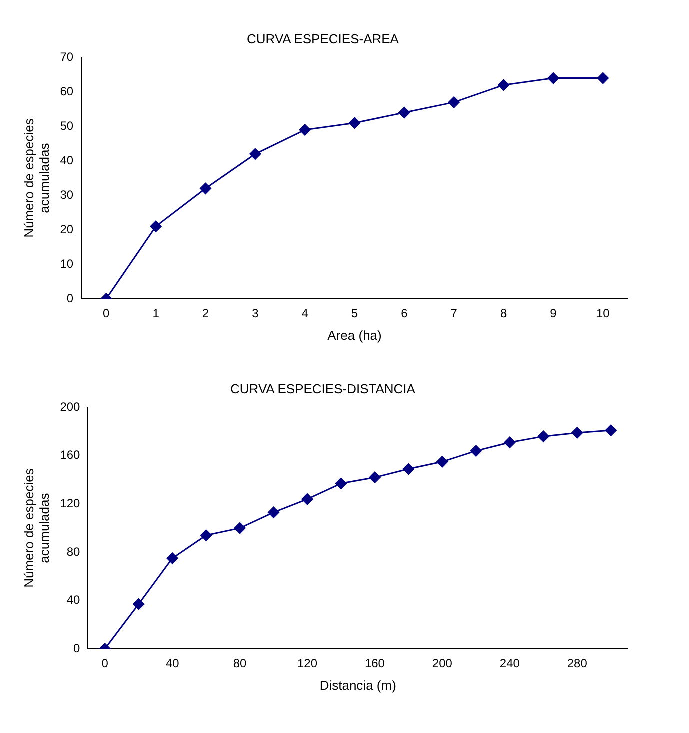  What do you see at coordinates (67, 263) in the screenshot?
I see `y-tick-label: 10` at bounding box center [67, 263].